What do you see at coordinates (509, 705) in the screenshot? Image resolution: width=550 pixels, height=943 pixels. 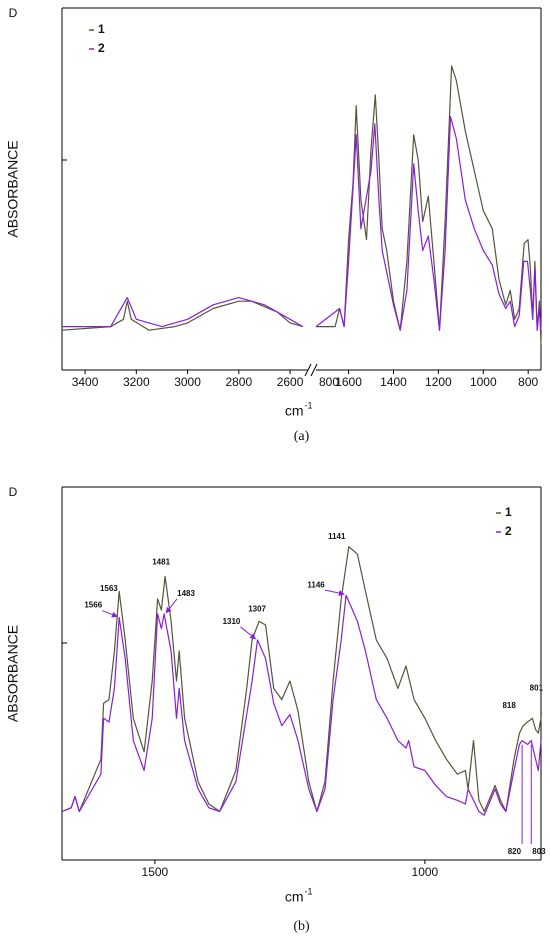 I see `annotation-label: 818` at bounding box center [509, 705].